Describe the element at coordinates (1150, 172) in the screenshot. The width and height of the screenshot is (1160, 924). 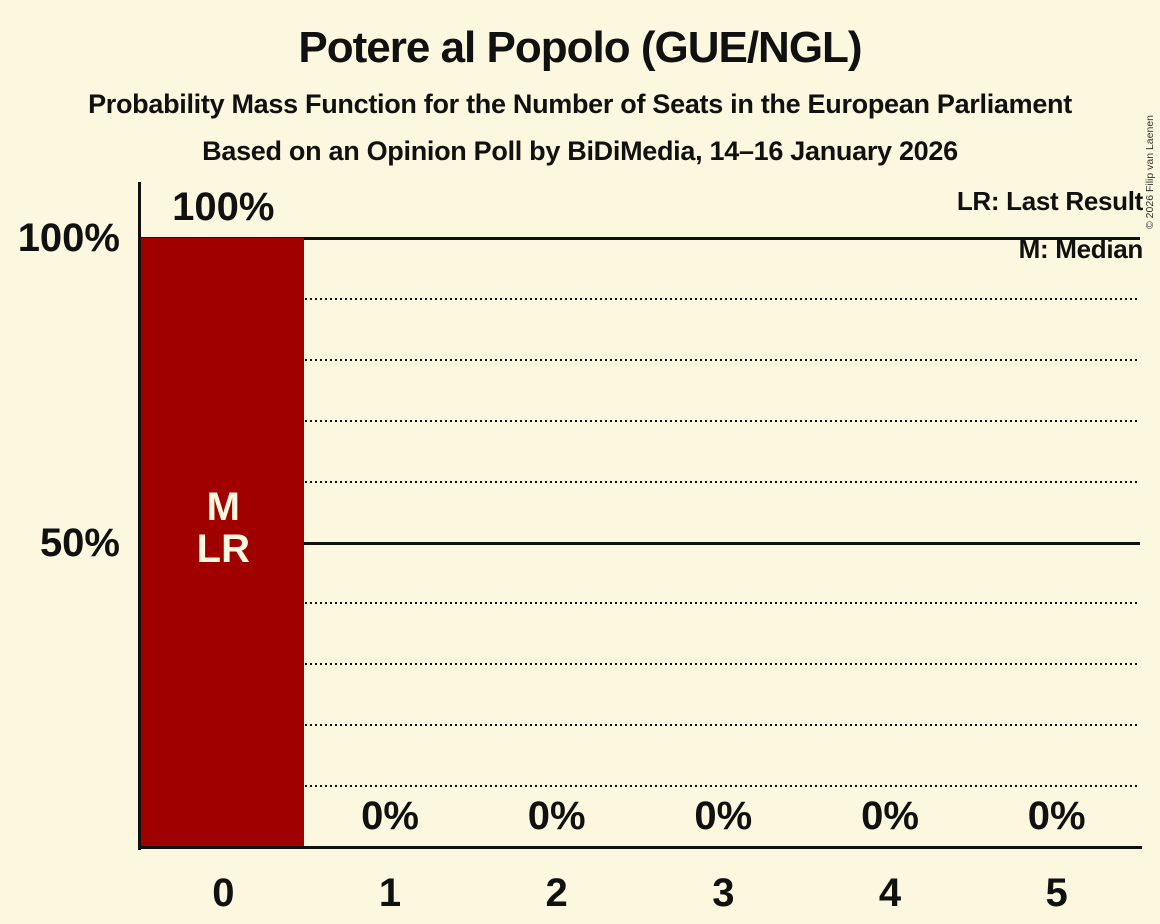
I see `copyright-notice: © 2026 Filip van Laenen` at that location.